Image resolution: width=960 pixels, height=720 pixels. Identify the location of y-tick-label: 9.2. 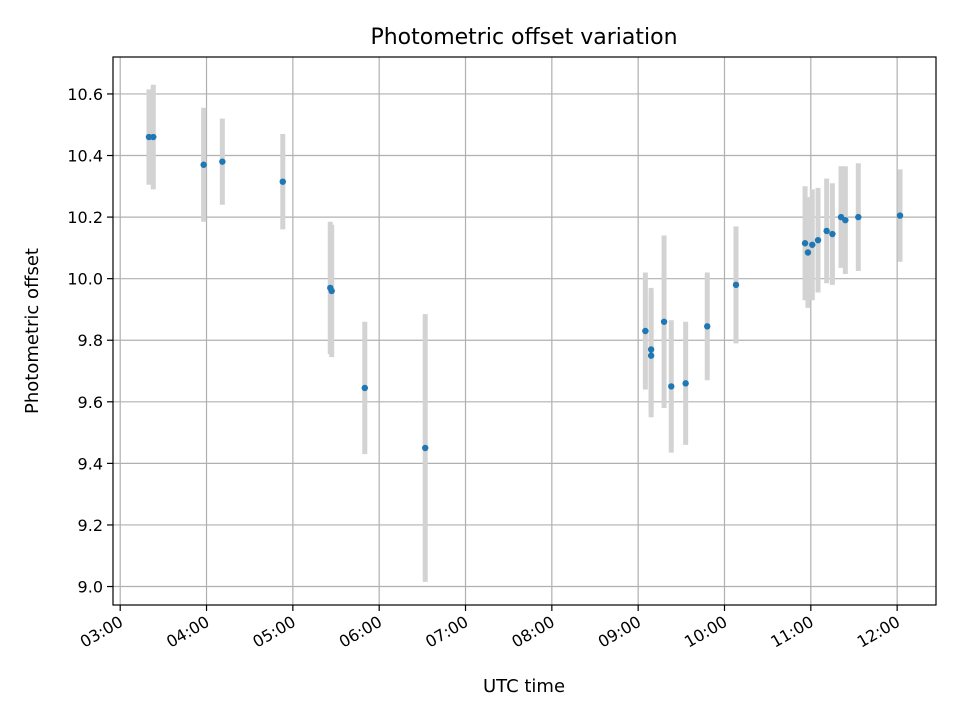
(90, 525).